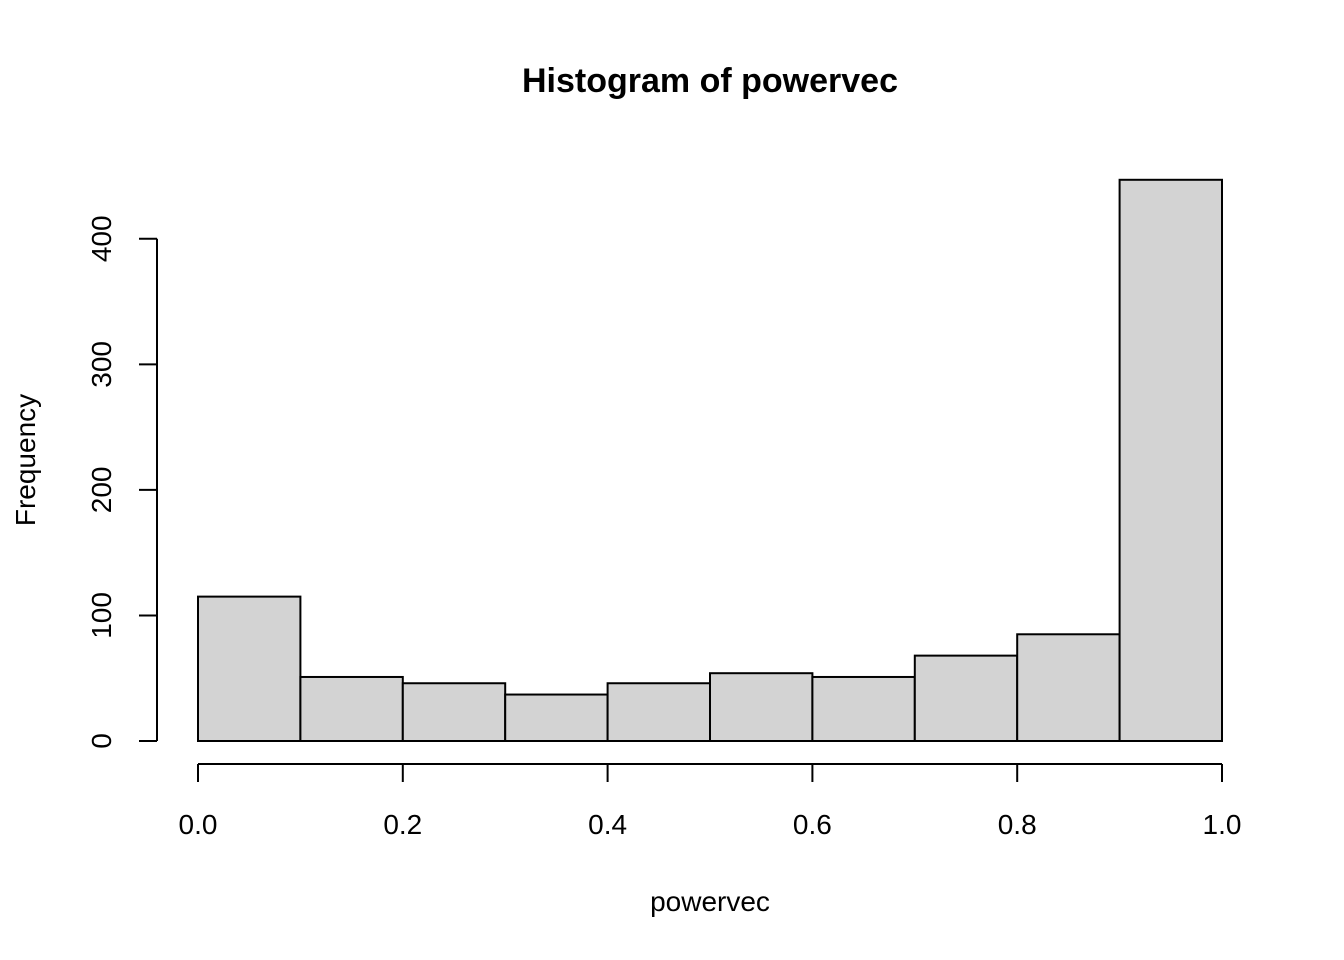 The image size is (1344, 960). What do you see at coordinates (122, 482) in the screenshot?
I see `y-axis: 0 100 200 300 400` at bounding box center [122, 482].